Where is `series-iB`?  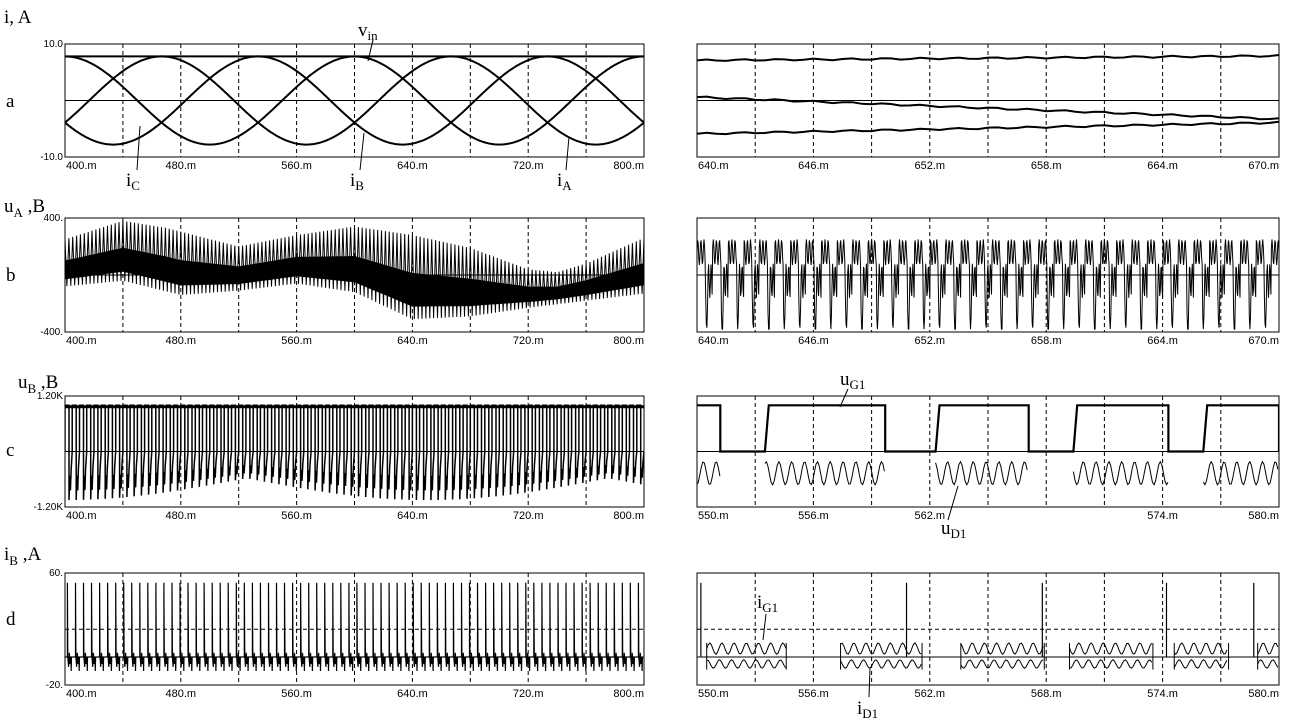 series-iB is located at coordinates (354, 627).